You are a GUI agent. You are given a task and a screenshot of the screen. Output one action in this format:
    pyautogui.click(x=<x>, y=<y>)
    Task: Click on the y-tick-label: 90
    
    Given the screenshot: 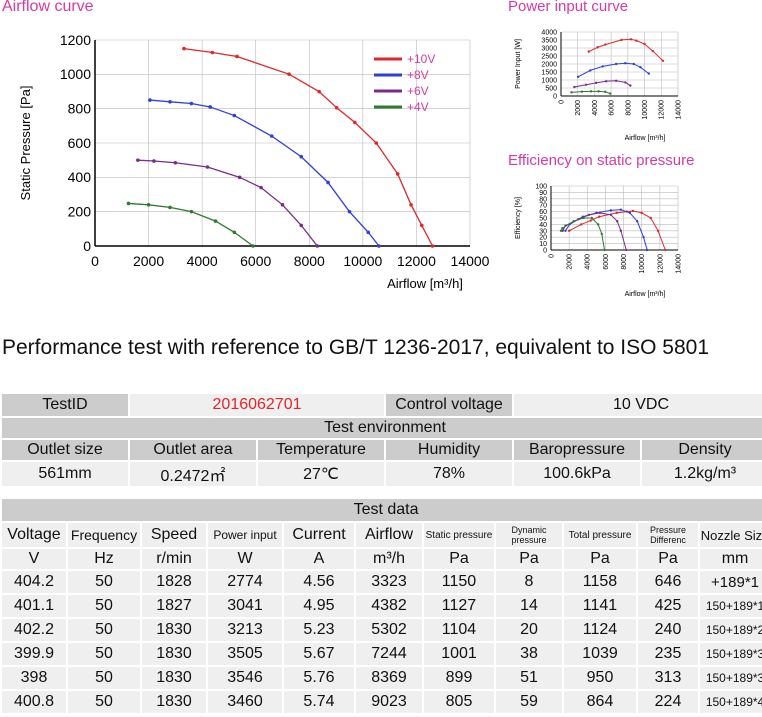 What is the action you would take?
    pyautogui.click(x=543, y=193)
    